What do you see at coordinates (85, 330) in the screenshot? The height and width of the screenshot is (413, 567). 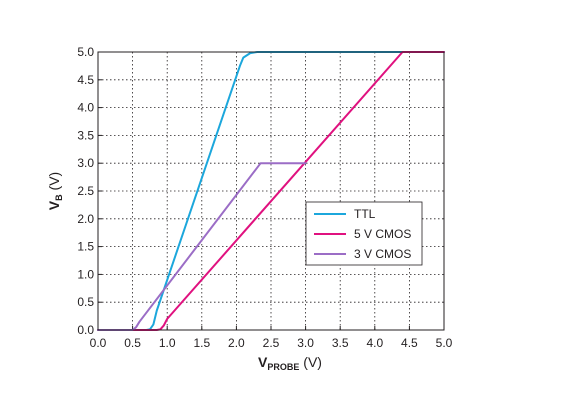 I see `y-tick-label: 0.0` at bounding box center [85, 330].